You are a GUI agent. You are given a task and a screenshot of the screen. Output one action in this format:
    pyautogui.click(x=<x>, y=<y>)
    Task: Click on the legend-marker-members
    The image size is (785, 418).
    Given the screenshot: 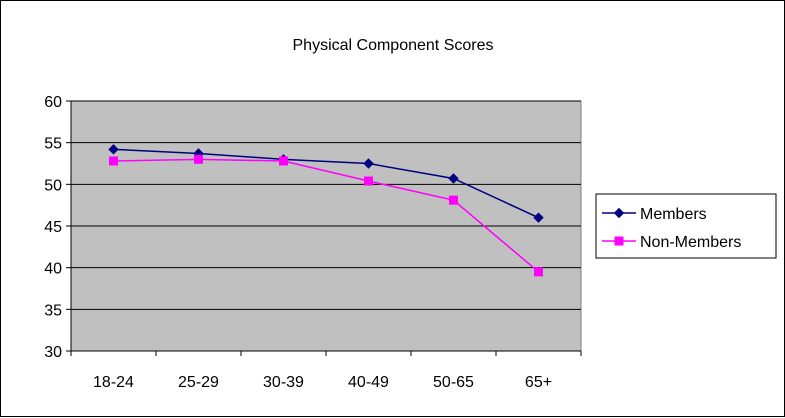 What is the action you would take?
    pyautogui.click(x=619, y=213)
    